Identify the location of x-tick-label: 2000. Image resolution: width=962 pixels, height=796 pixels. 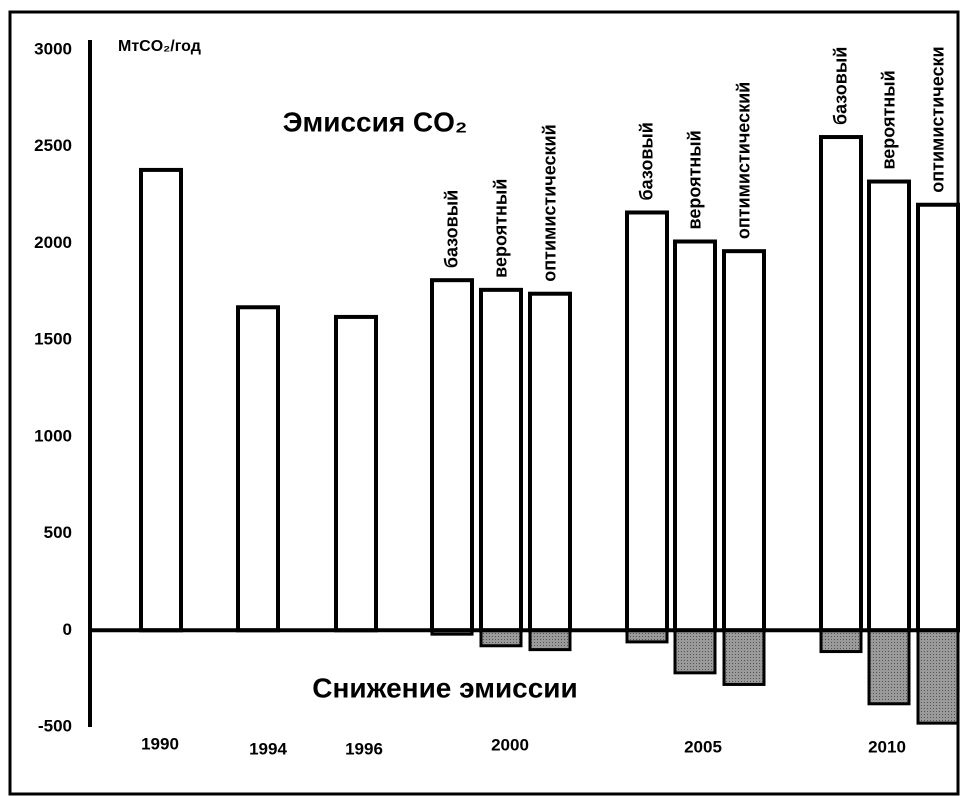
(510, 744).